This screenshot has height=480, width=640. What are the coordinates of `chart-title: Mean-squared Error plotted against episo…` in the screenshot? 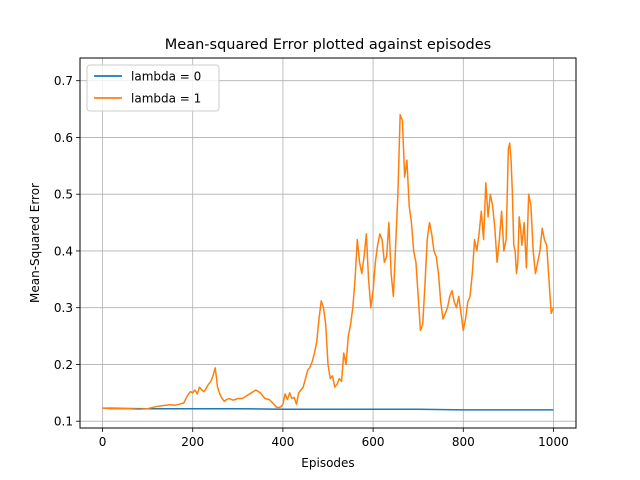 It's located at (328, 45).